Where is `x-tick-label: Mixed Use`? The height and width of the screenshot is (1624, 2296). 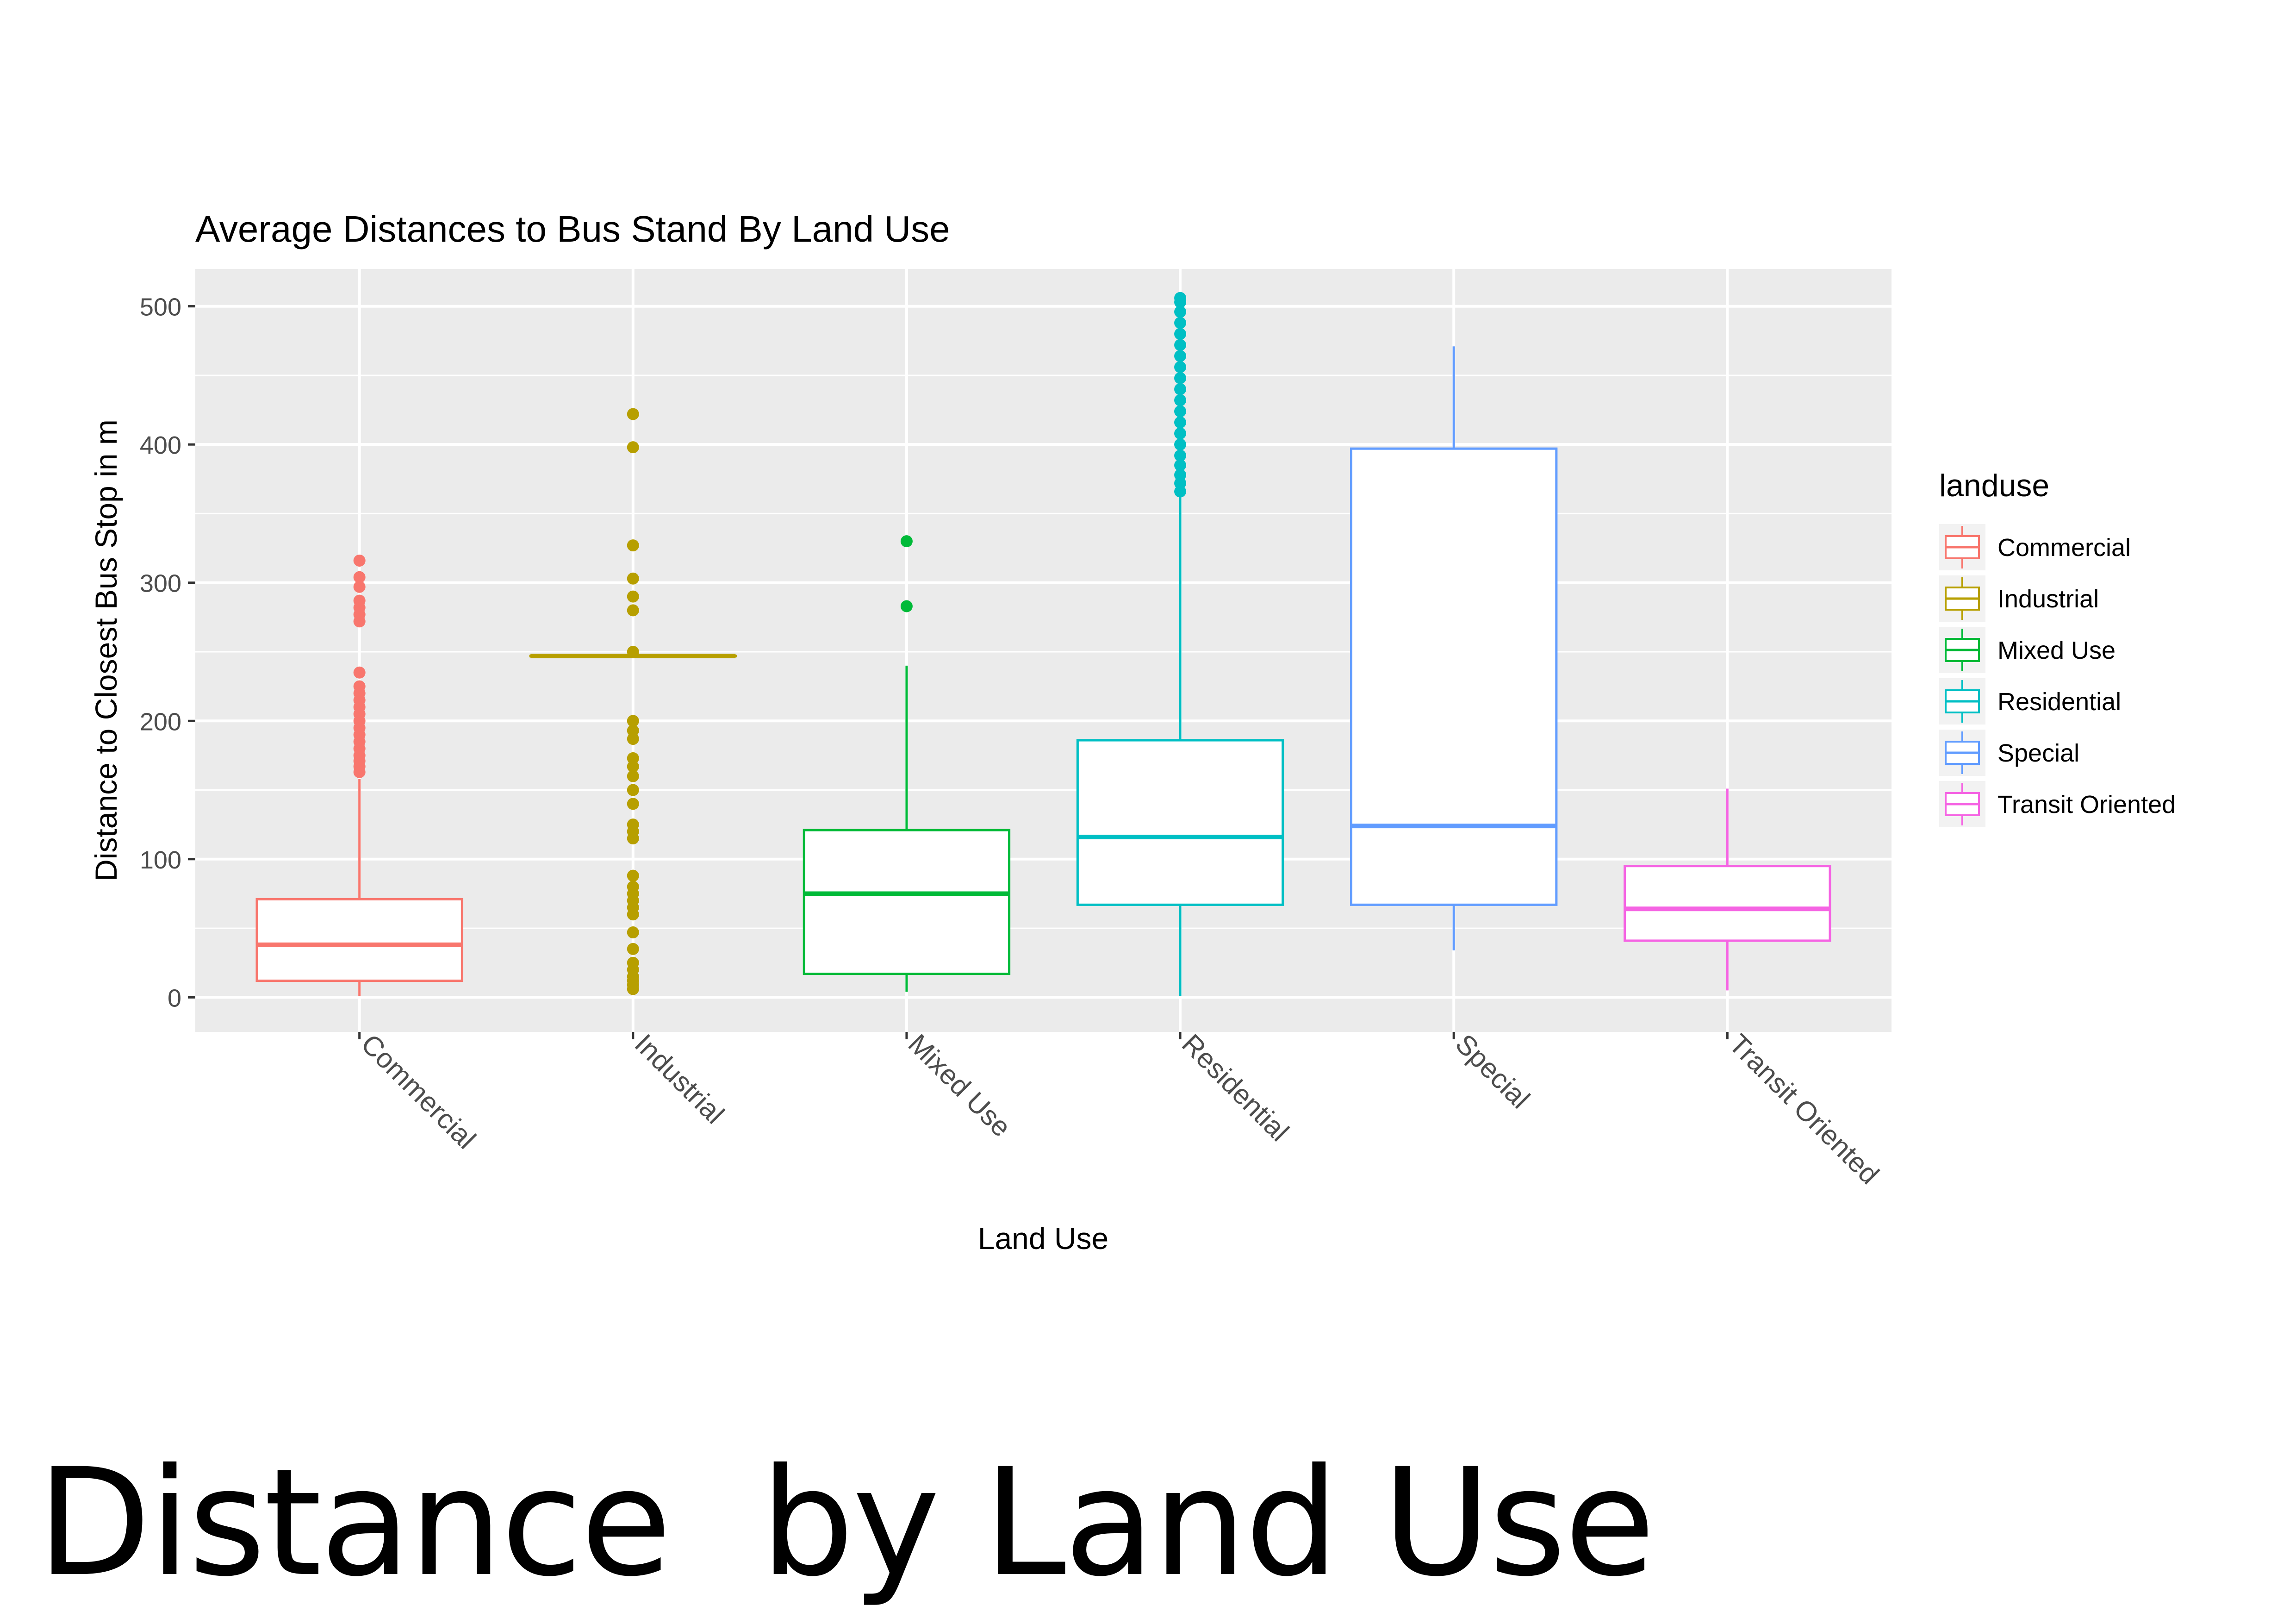 x-tick-label: Mixed Use is located at coordinates (959, 1085).